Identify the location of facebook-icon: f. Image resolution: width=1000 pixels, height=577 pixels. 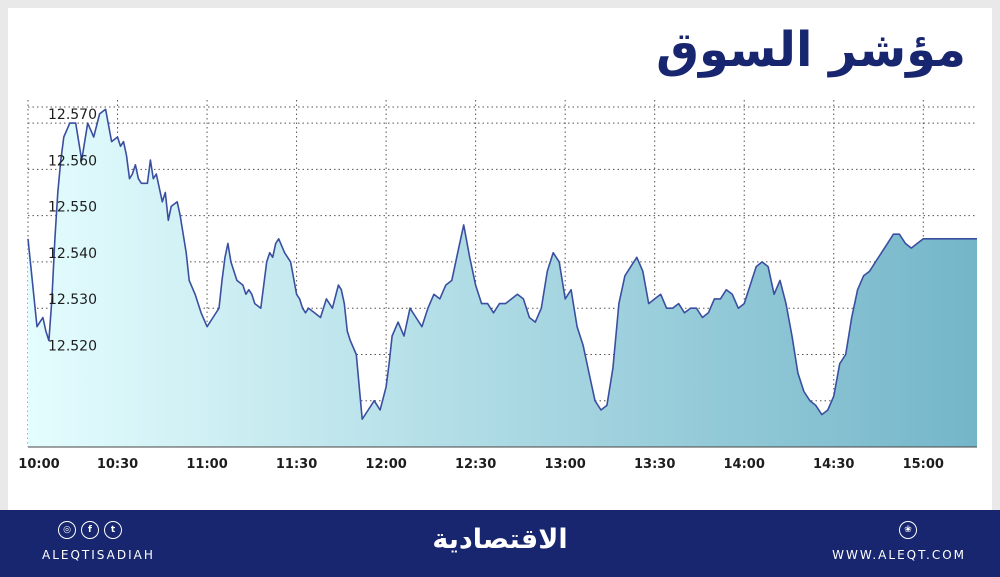
(90, 530).